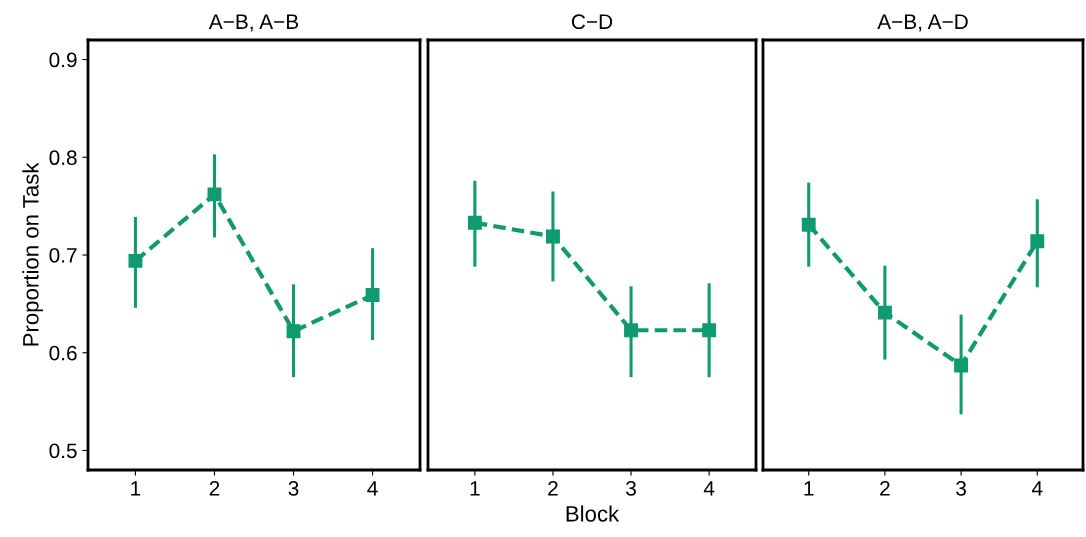  What do you see at coordinates (63, 60) in the screenshot?
I see `y-tick-label: 0.9` at bounding box center [63, 60].